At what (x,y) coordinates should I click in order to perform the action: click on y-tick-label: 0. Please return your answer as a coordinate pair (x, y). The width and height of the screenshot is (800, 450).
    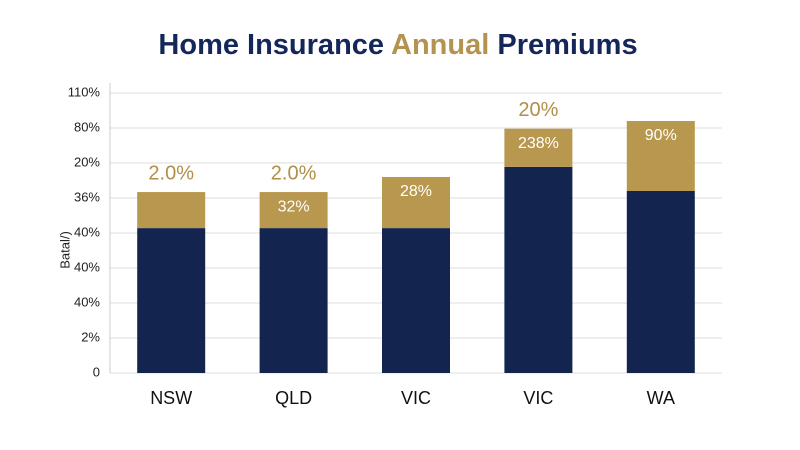
    Looking at the image, I should click on (96, 371).